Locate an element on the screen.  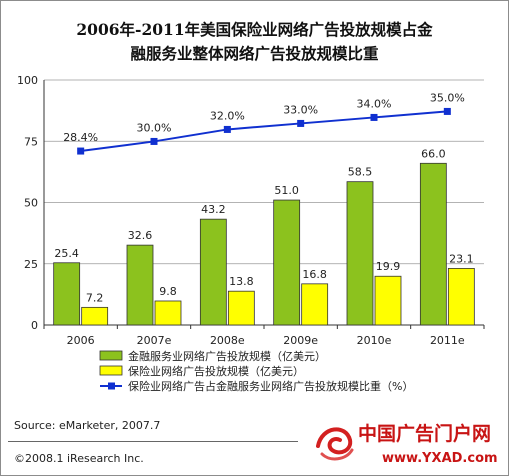
x-tick-label-2008e: 2008e is located at coordinates (227, 340).